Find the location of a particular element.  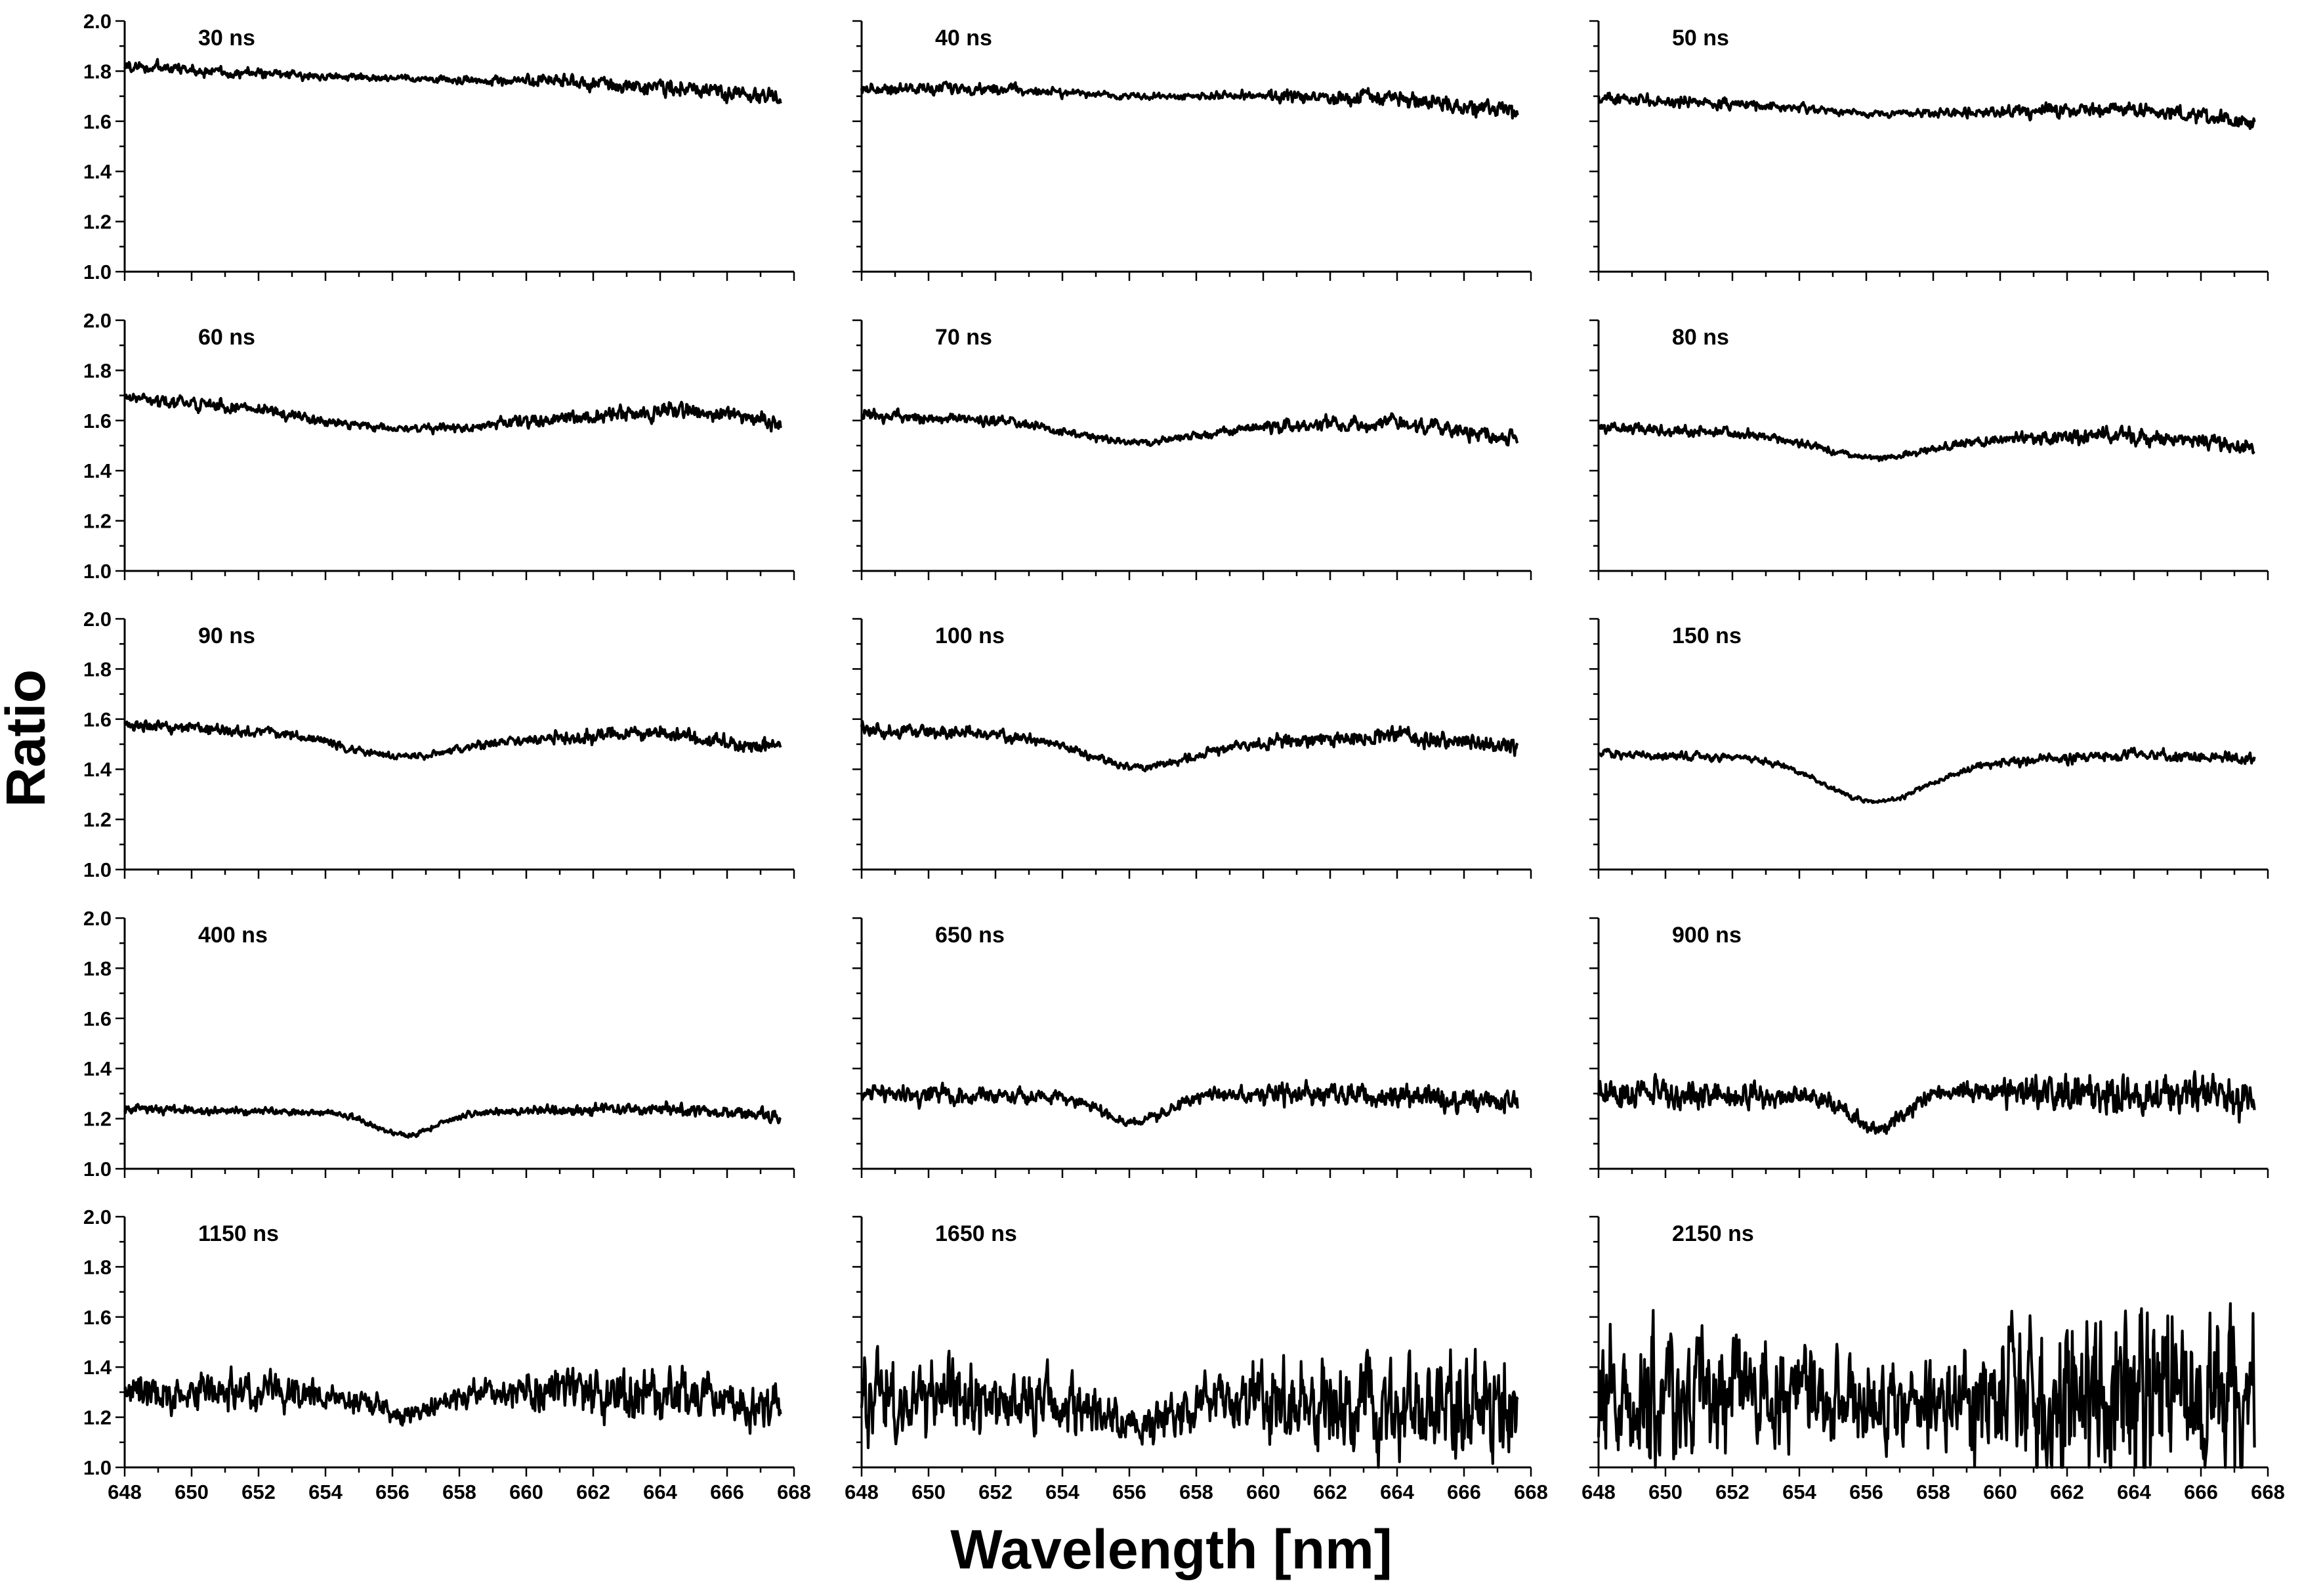

panel-time-label: 50 ns is located at coordinates (1700, 38).